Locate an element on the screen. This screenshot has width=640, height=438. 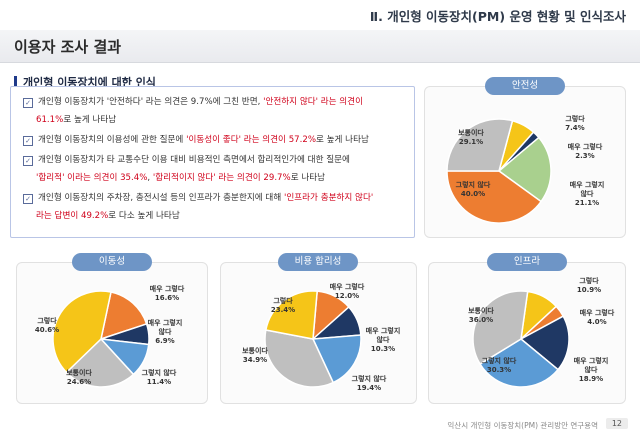
pie-label: 매우 그렇다 4.0% is located at coordinates (597, 317).